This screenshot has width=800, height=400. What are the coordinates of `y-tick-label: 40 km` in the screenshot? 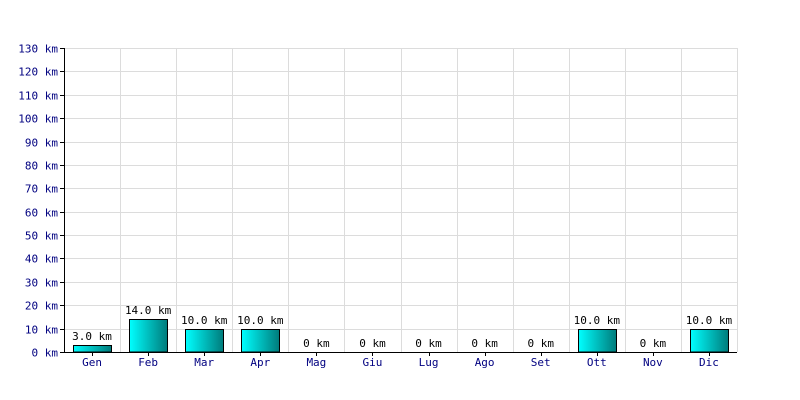 It's located at (41, 259).